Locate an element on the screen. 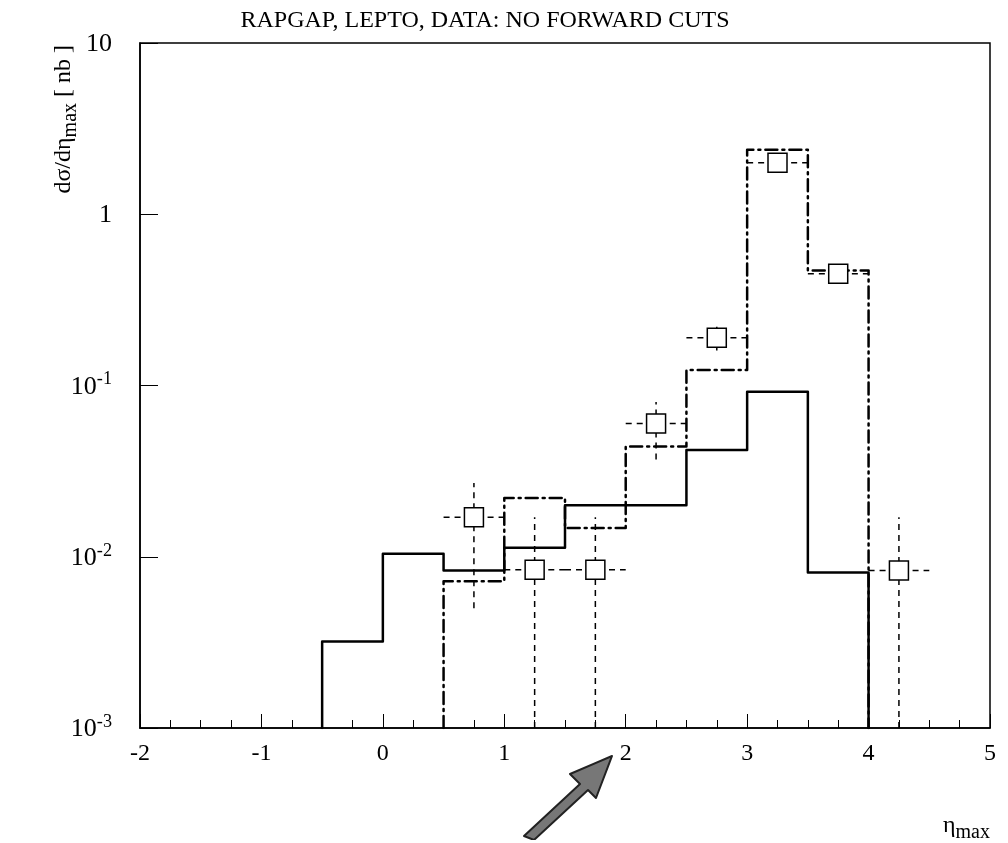  x-tick-label: -2 is located at coordinates (140, 752).